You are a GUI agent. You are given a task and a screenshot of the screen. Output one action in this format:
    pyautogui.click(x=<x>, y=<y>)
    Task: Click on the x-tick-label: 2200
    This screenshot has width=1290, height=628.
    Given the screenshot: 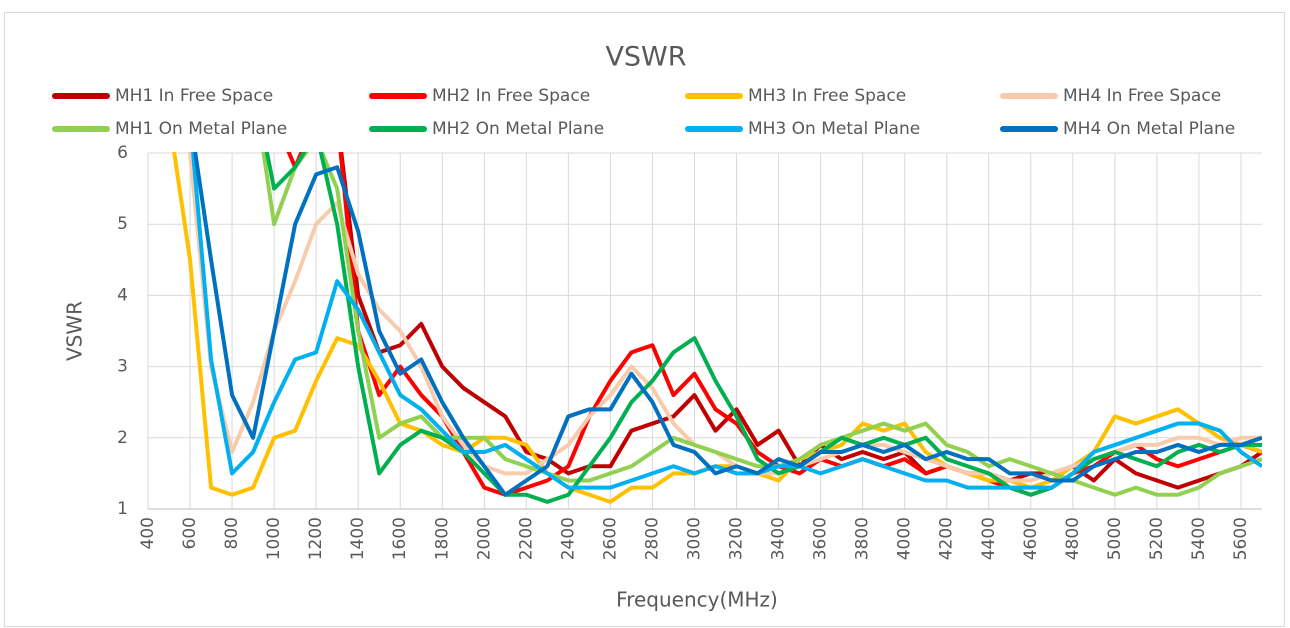 What is the action you would take?
    pyautogui.click(x=526, y=538)
    